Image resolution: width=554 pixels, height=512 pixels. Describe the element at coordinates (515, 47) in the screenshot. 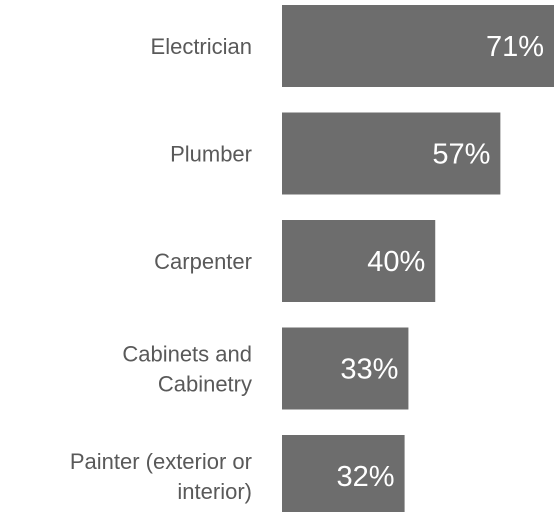

I see `value-label-0: 71%` at that location.